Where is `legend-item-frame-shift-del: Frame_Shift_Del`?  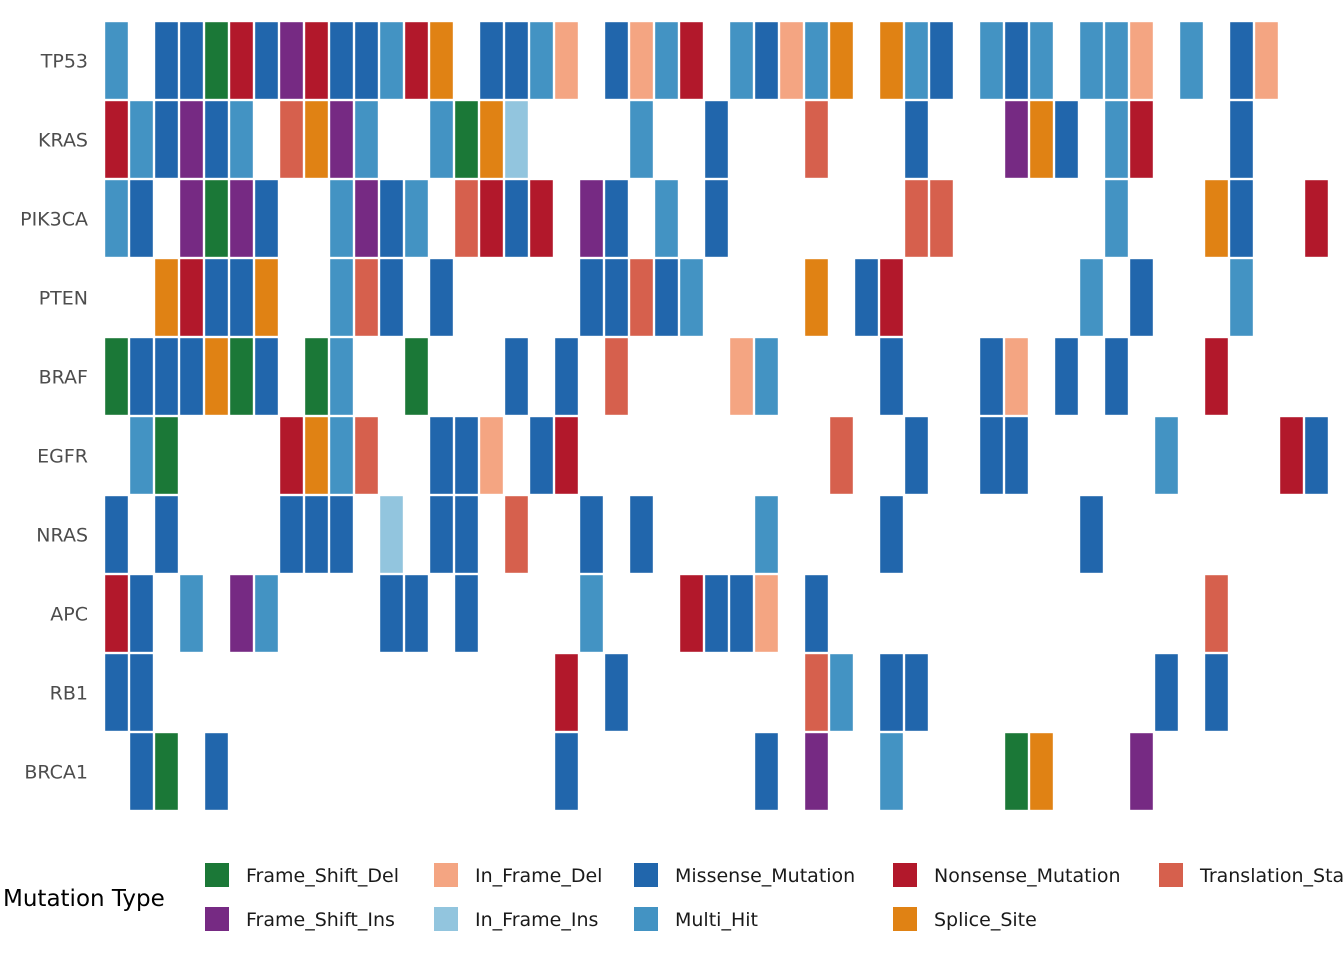
legend-item-frame-shift-del: Frame_Shift_Del is located at coordinates (302, 875).